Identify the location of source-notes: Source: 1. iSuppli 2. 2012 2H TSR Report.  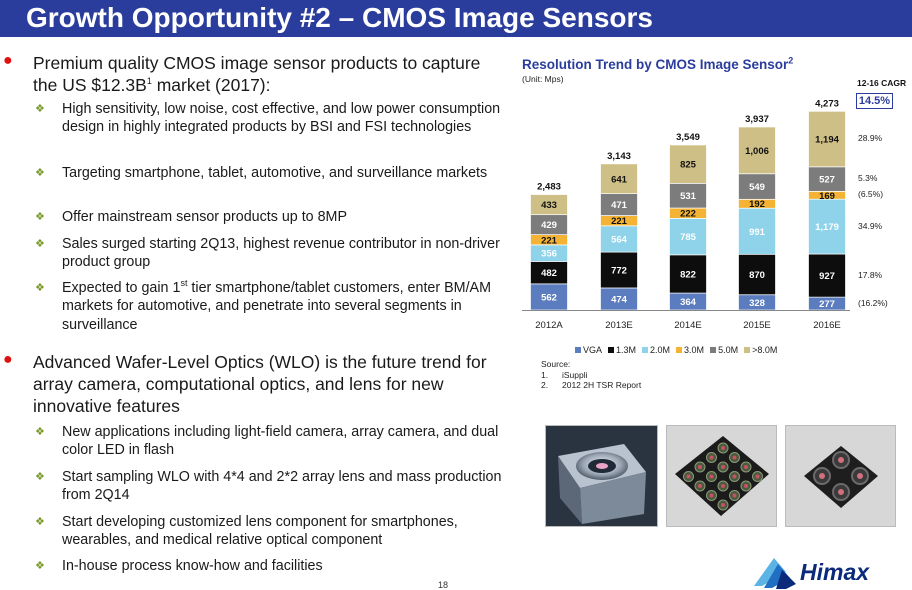
(591, 375).